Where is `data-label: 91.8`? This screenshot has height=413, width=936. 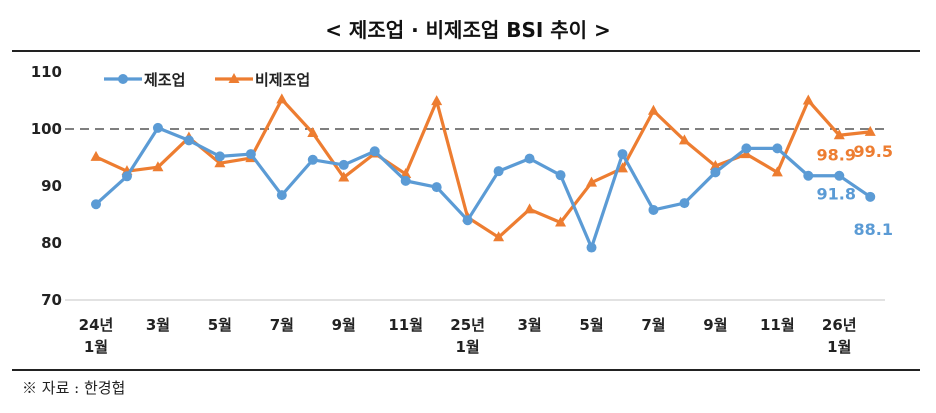
data-label: 91.8 is located at coordinates (836, 194).